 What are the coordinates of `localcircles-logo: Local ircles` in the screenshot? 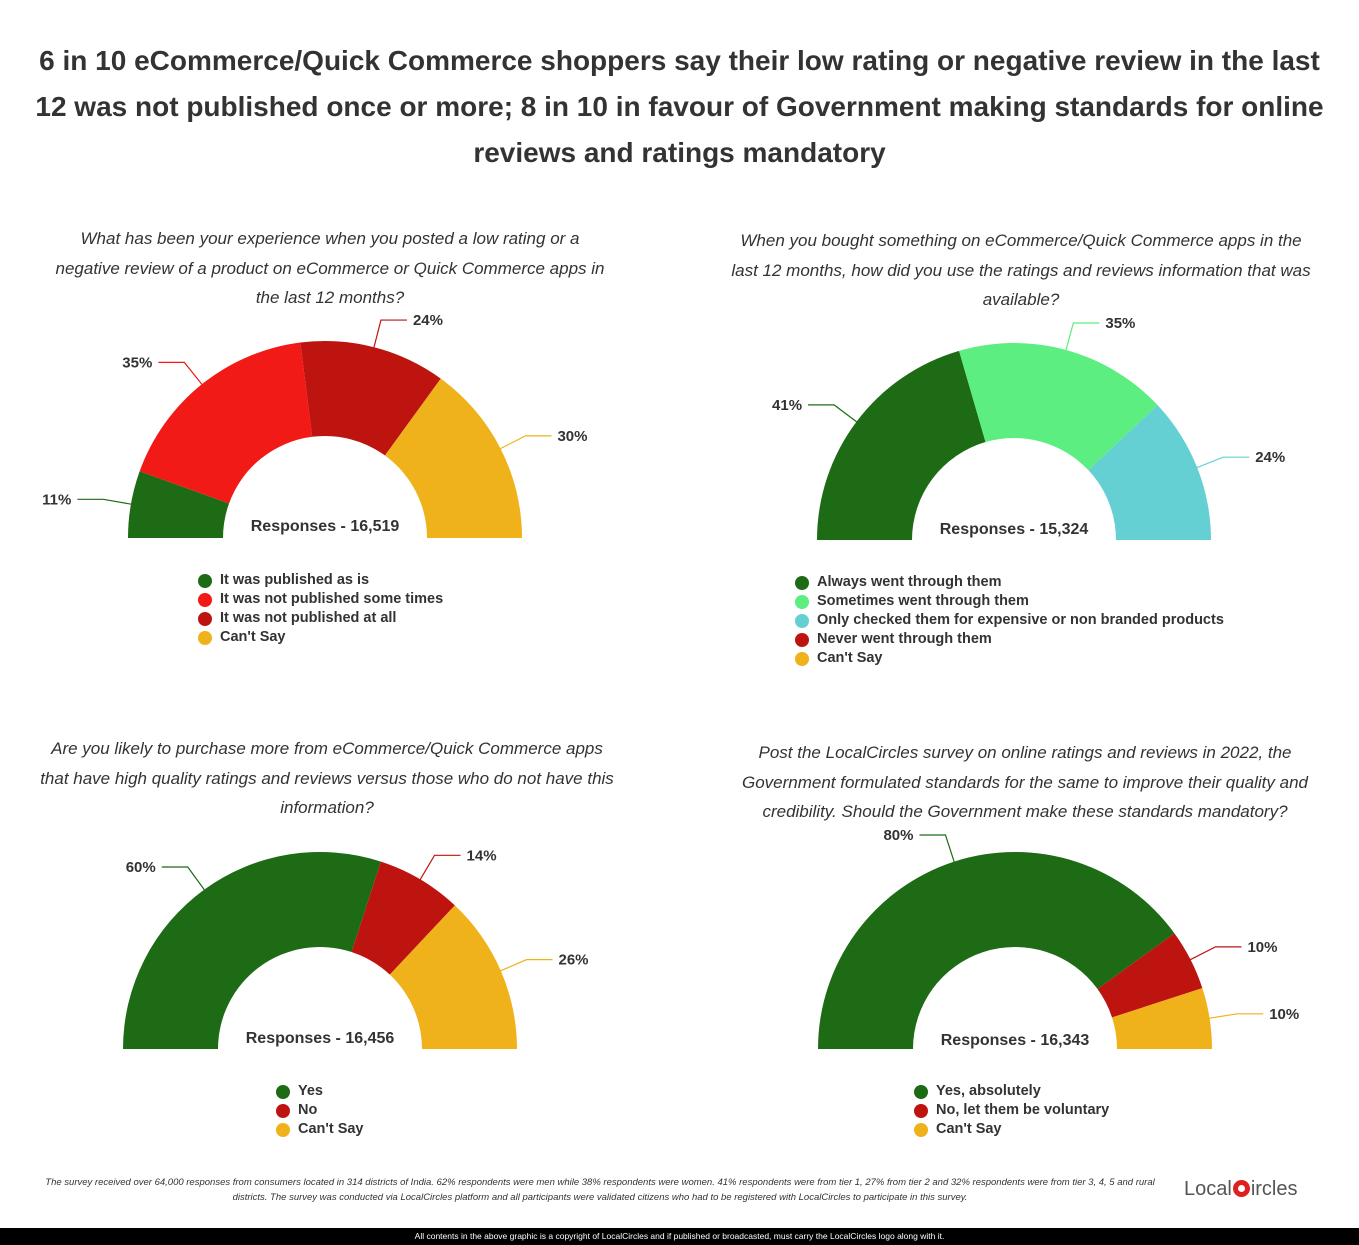 It's located at (1240, 1189).